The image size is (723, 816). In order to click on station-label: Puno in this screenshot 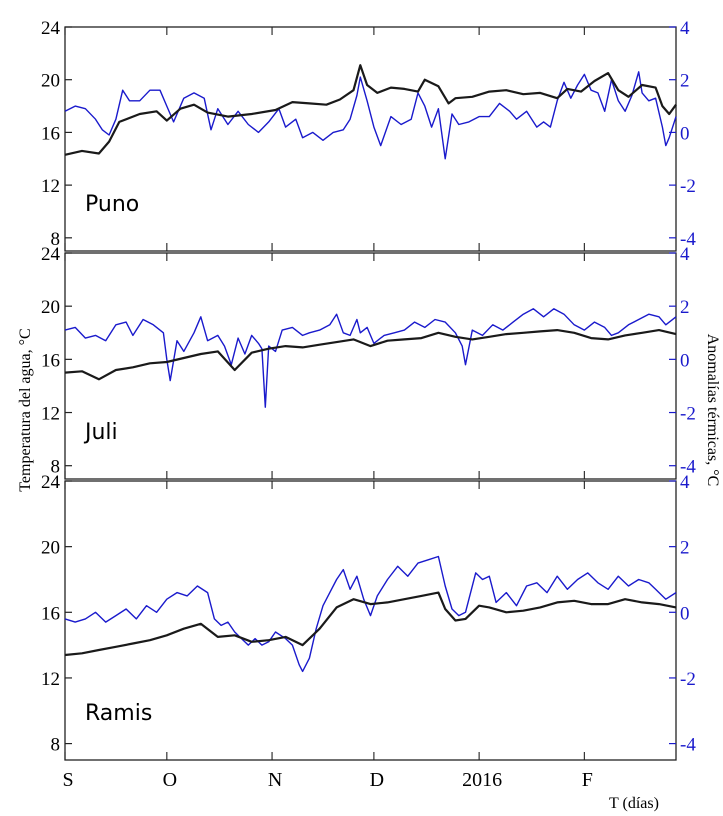, I will do `click(112, 204)`.